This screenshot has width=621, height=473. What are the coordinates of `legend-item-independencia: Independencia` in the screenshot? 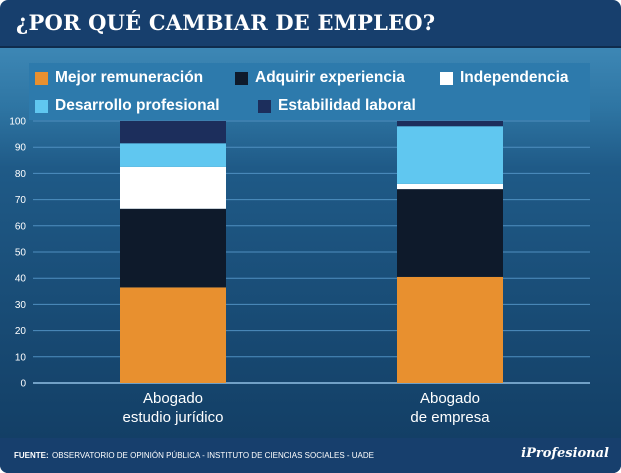 It's located at (504, 78).